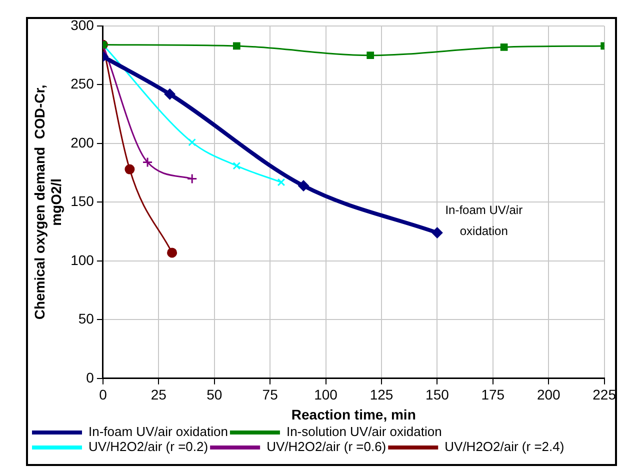 This screenshot has width=619, height=468. I want to click on y-tick-label: 0, so click(90, 377).